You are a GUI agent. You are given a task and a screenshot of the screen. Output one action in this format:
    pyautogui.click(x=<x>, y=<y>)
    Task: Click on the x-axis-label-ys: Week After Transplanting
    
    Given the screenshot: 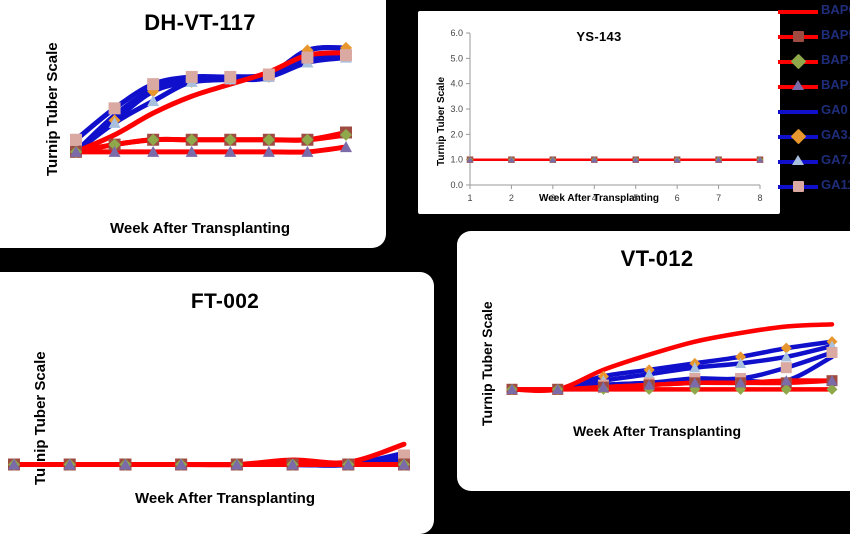 What is the action you would take?
    pyautogui.click(x=599, y=198)
    